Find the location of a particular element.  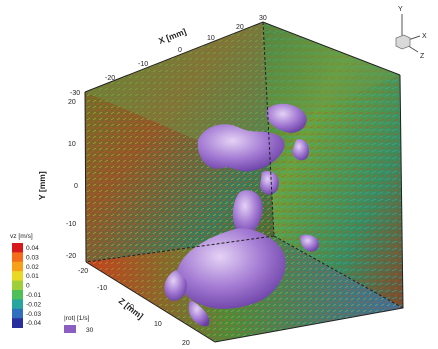

colorbar-title: vz [m/s] is located at coordinates (21, 236).